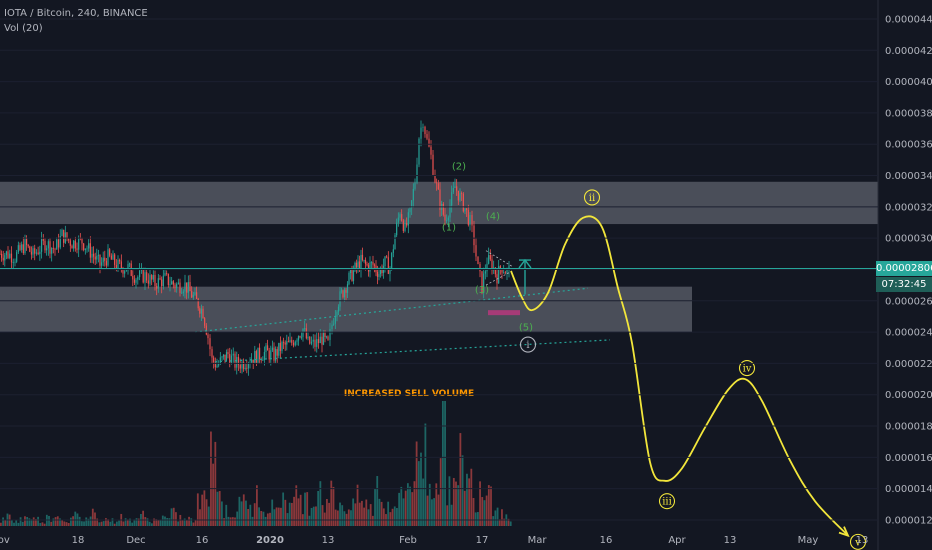 This screenshot has height=550, width=932. I want to click on volume-indicator-label: Vol (20), so click(23, 28).